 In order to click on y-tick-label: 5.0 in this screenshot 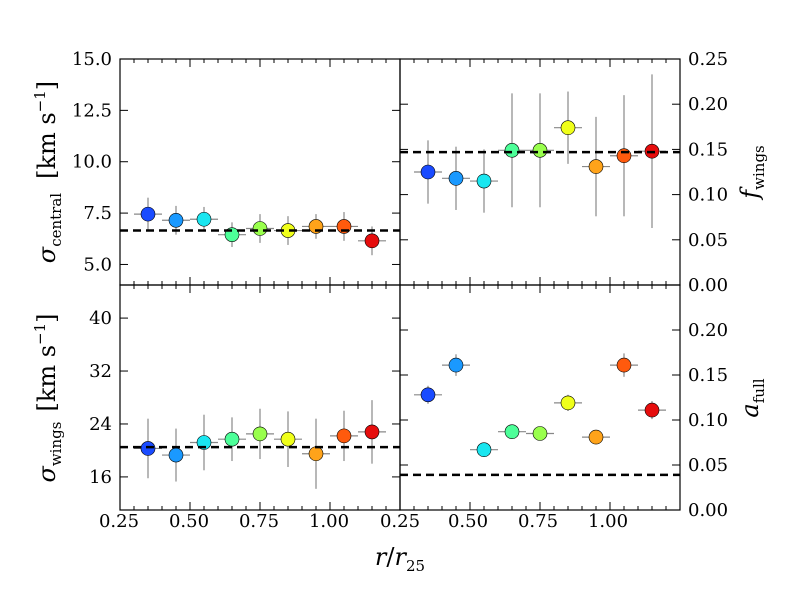, I will do `click(97, 264)`.